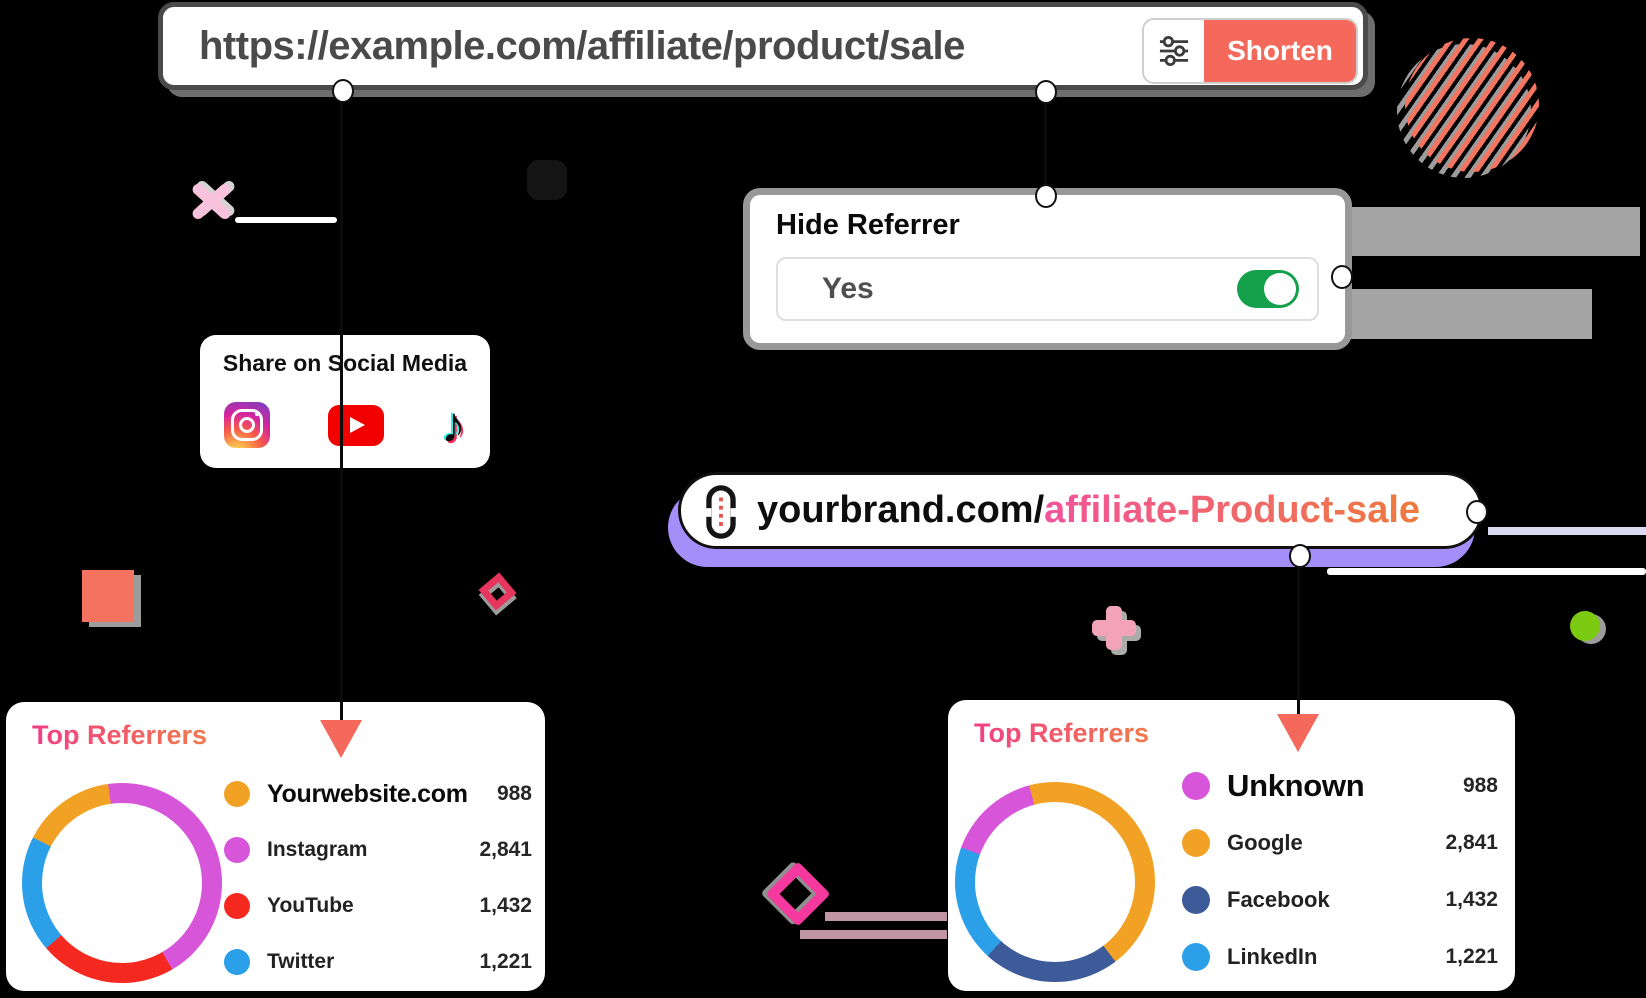 This screenshot has width=1646, height=998. Describe the element at coordinates (317, 849) in the screenshot. I see `legend-label: Instagram` at that location.